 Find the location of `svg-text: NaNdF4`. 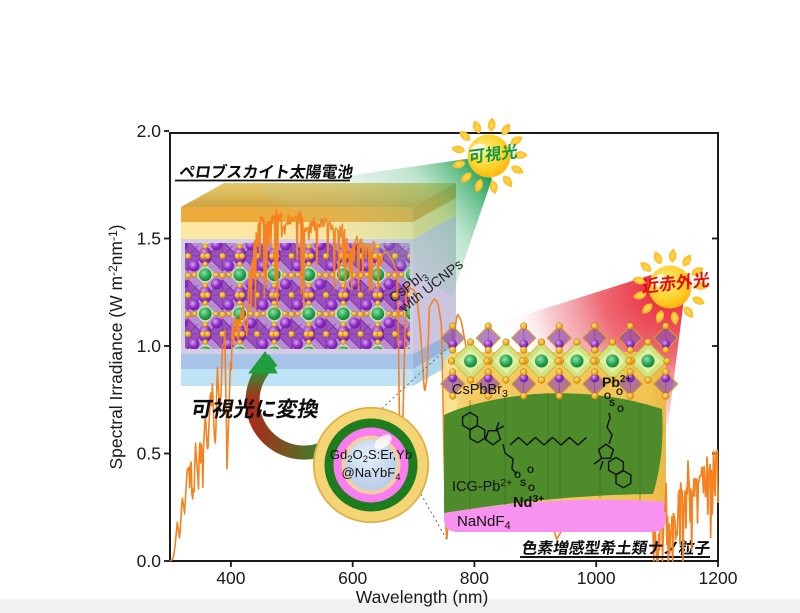

svg-text: NaNdF4 is located at coordinates (484, 522).